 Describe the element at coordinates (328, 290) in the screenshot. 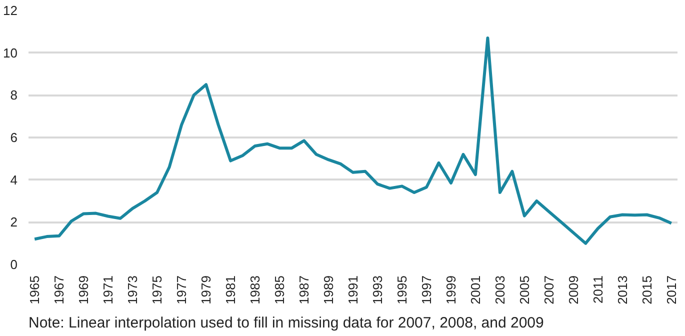

I see `x-tick-label: 1989` at that location.